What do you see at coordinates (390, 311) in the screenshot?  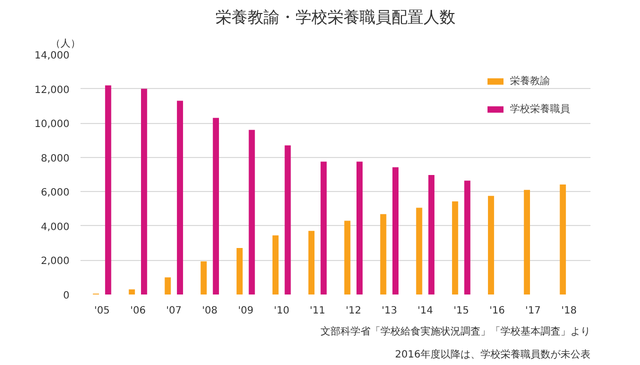 I see `x-tick-label: '13` at bounding box center [390, 311].